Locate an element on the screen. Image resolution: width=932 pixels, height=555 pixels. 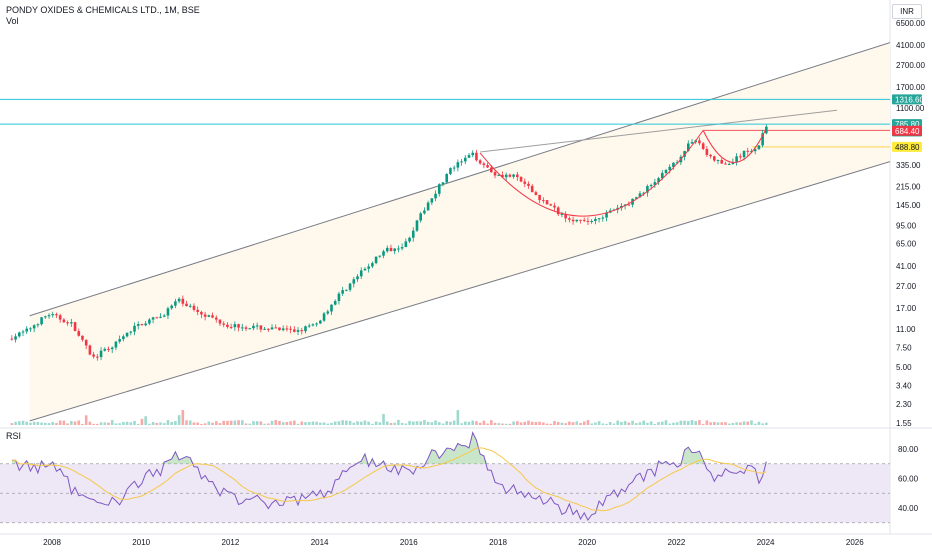
price-tick-label: 11.00 is located at coordinates (906, 329).